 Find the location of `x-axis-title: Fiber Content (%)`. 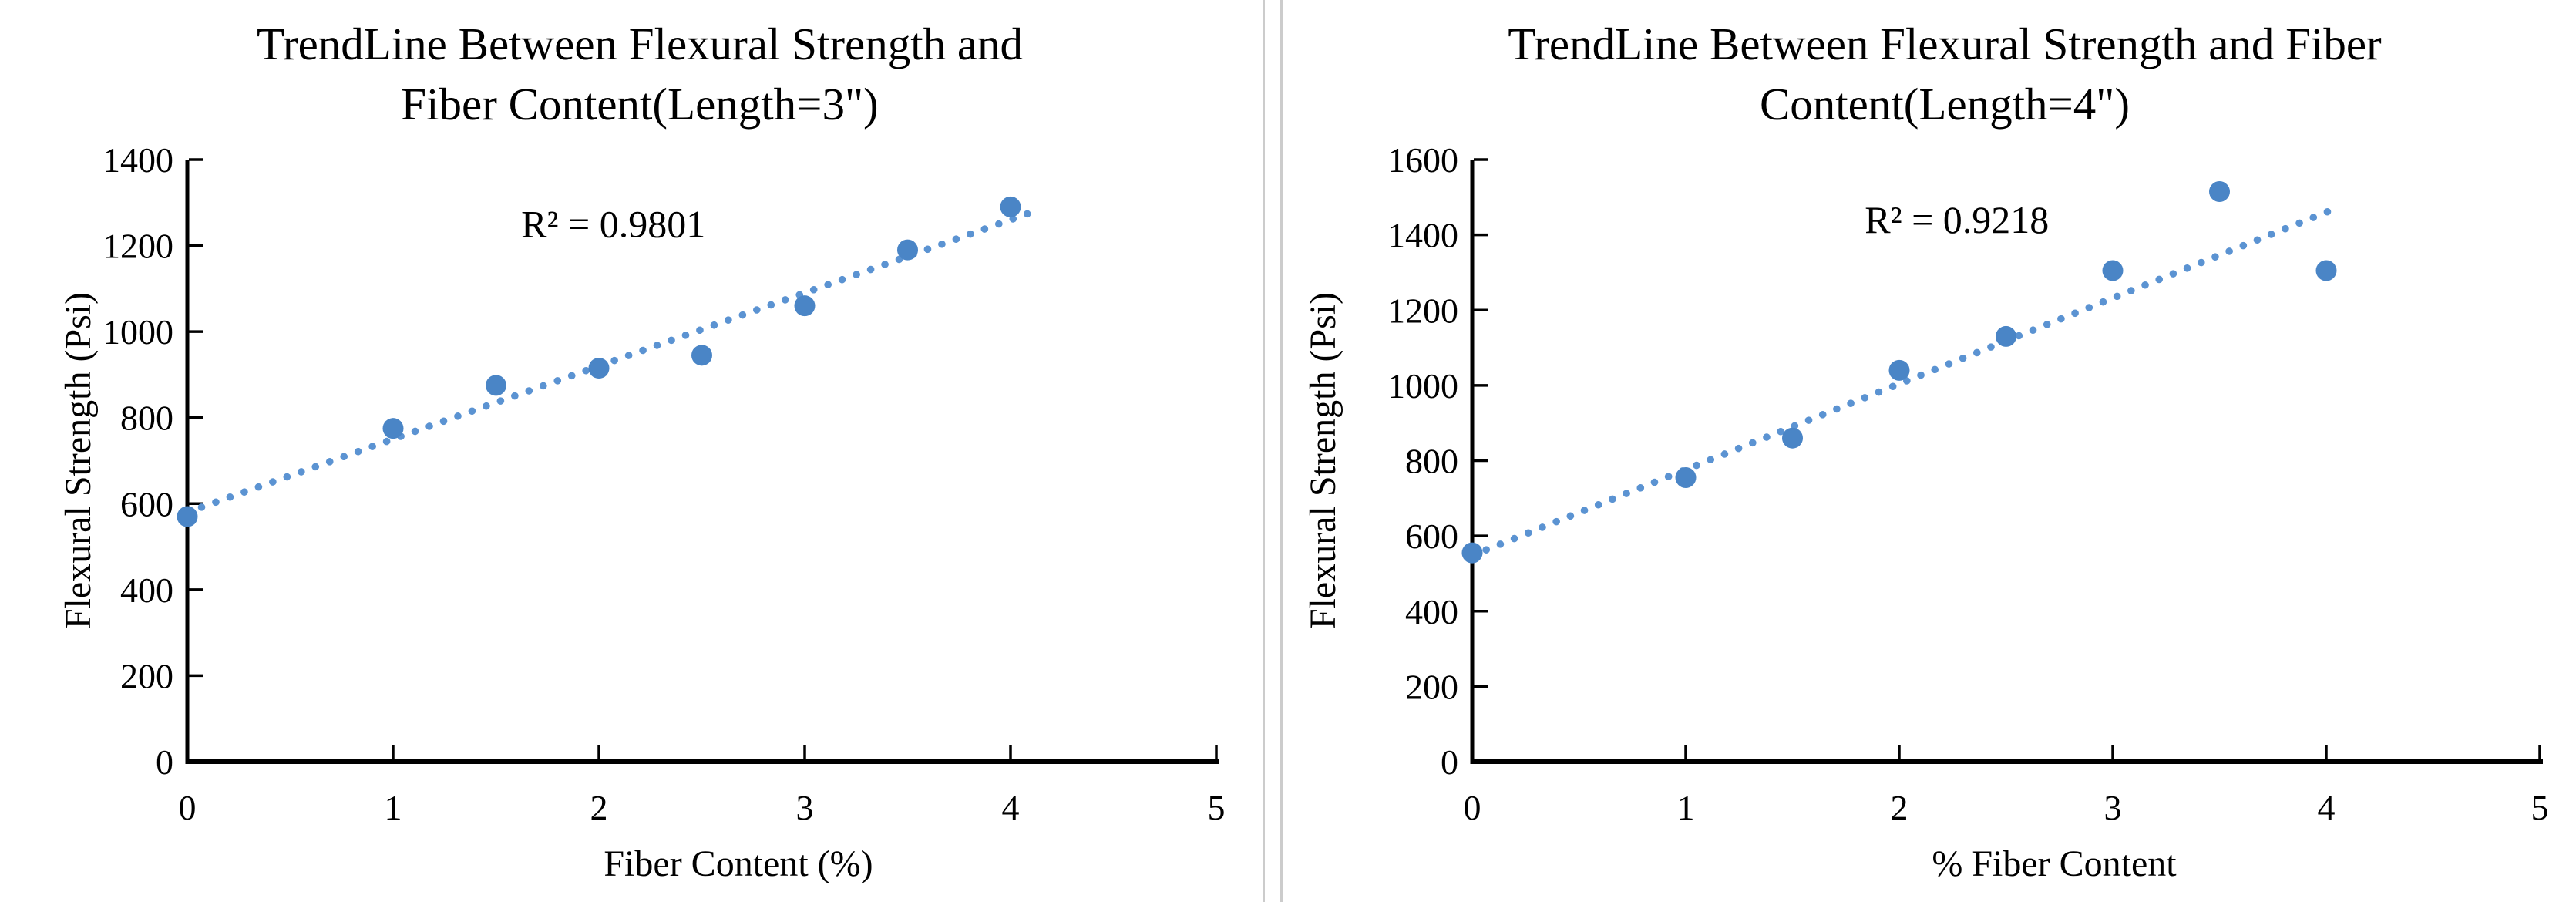

x-axis-title: Fiber Content (%) is located at coordinates (738, 863).